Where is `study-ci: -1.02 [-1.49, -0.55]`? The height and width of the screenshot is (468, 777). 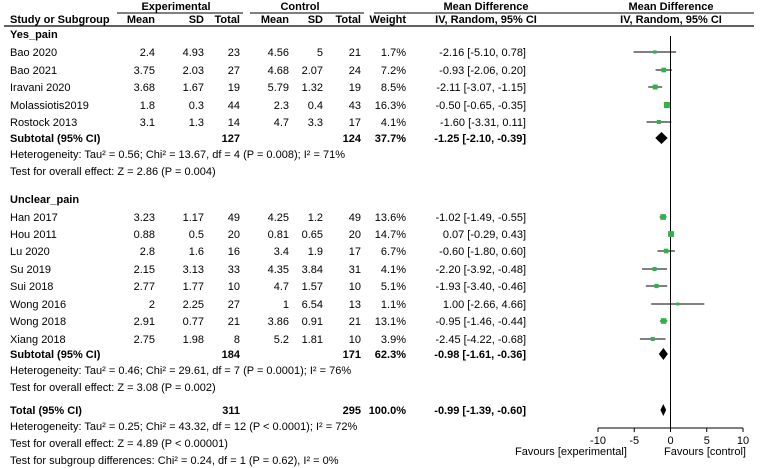
study-ci: -1.02 [-1.49, -0.55] is located at coordinates (481, 218).